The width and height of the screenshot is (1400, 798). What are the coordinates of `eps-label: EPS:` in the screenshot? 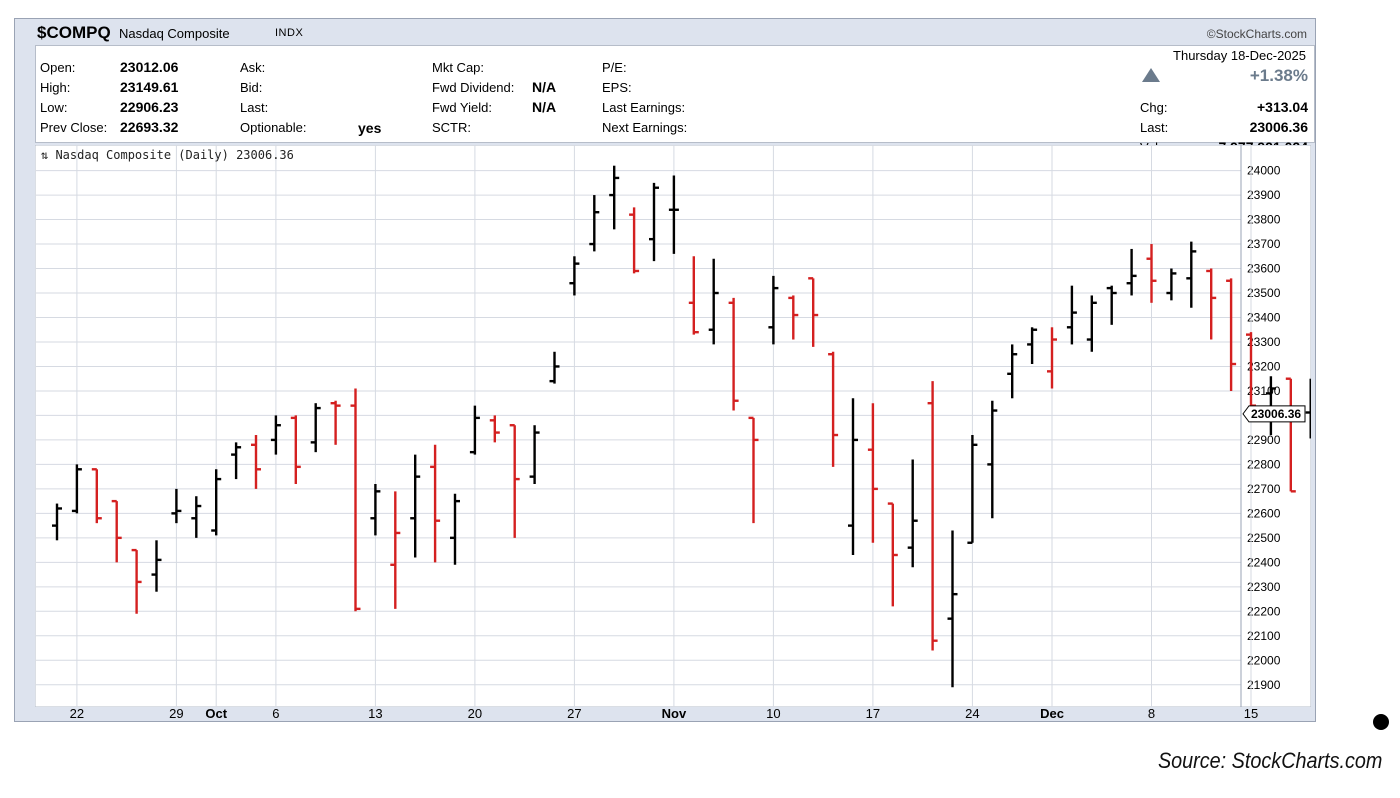 It's located at (617, 87).